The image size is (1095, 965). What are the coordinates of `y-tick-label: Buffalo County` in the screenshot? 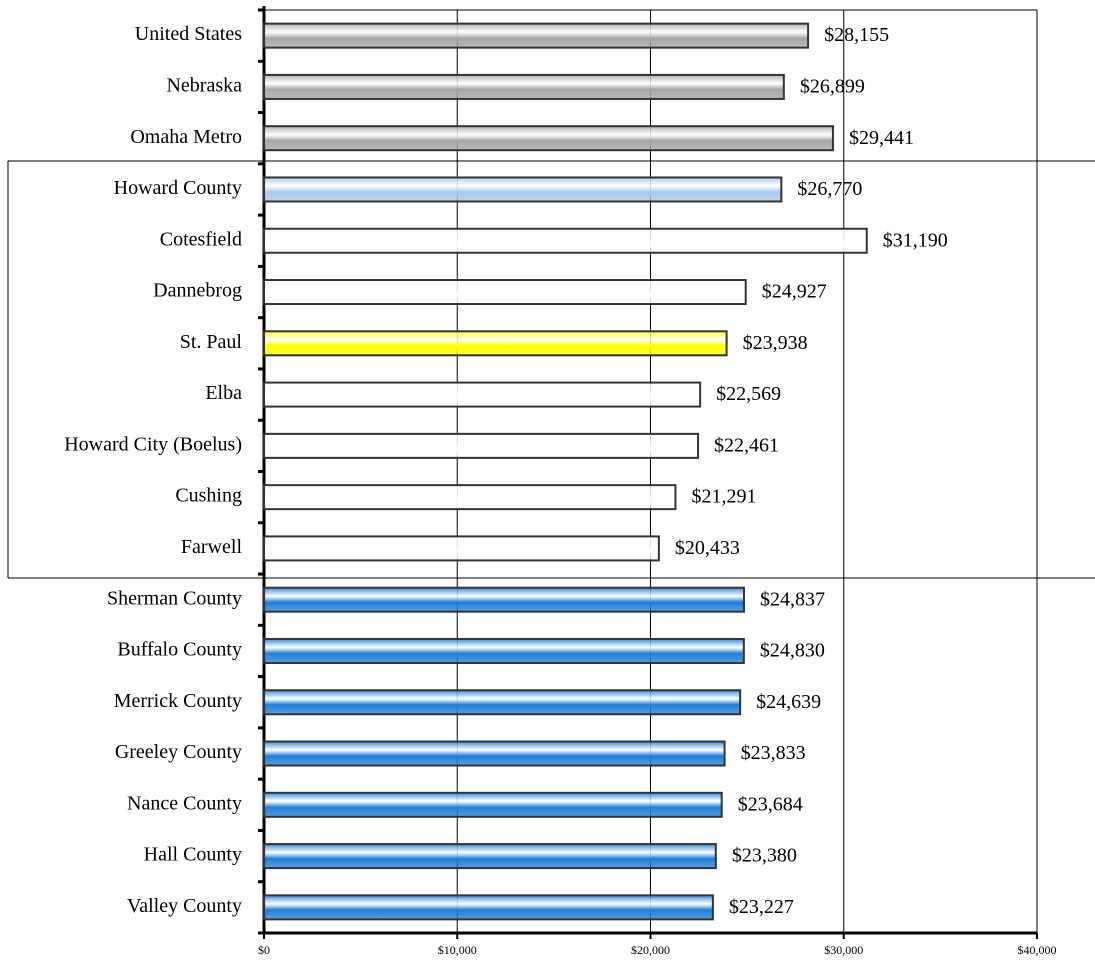 It's located at (179, 650).